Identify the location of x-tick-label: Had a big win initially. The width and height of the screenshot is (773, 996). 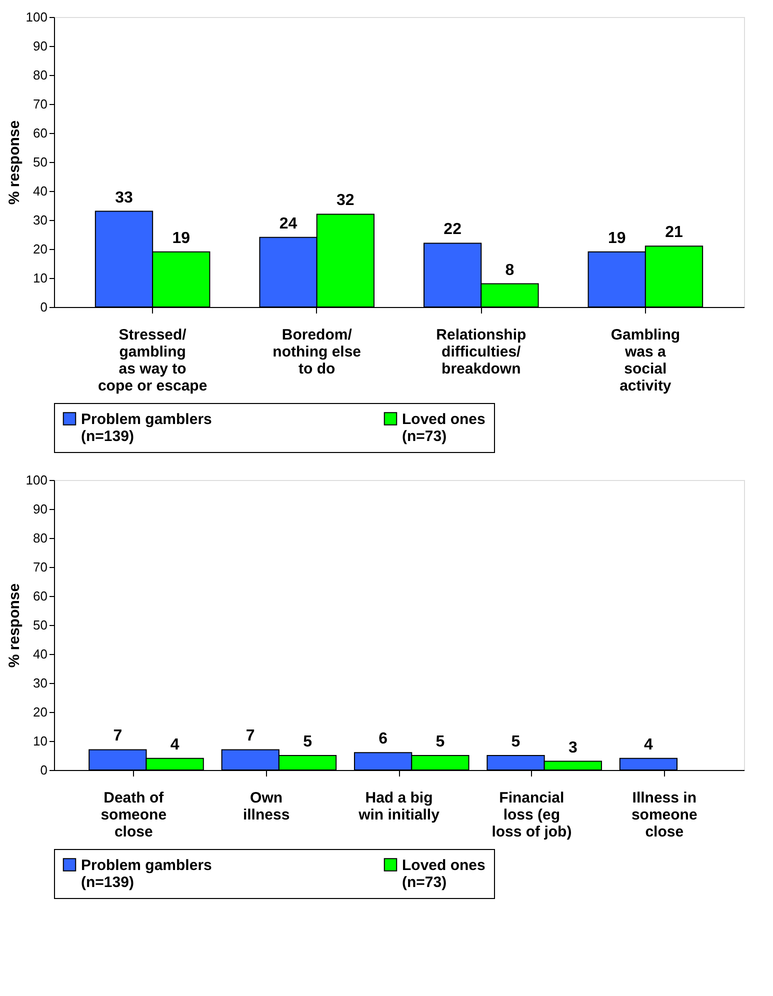
(399, 807).